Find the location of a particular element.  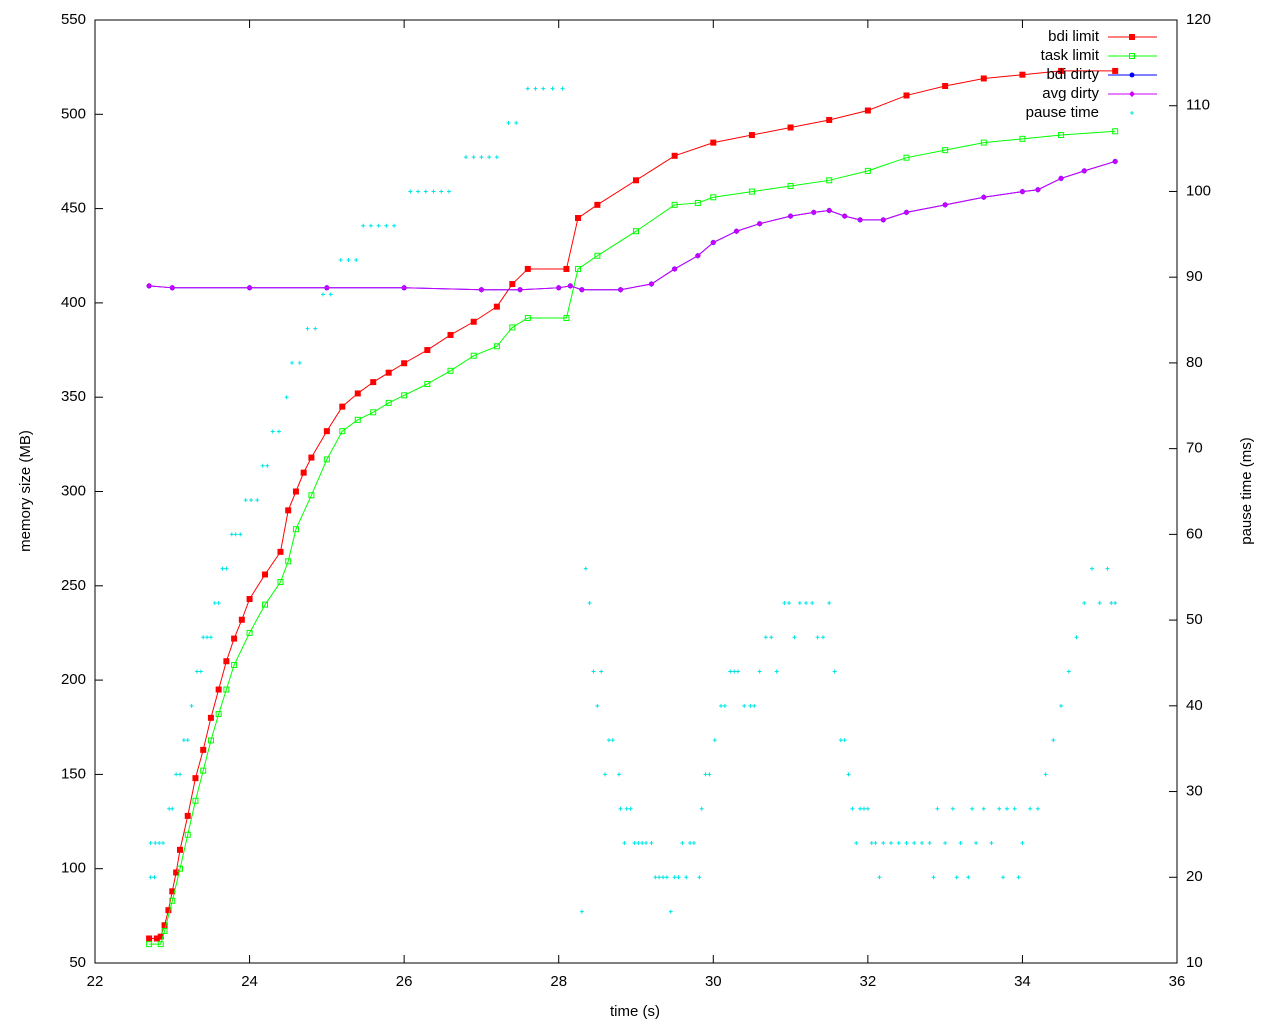

x-tick-label: 32 is located at coordinates (868, 981).